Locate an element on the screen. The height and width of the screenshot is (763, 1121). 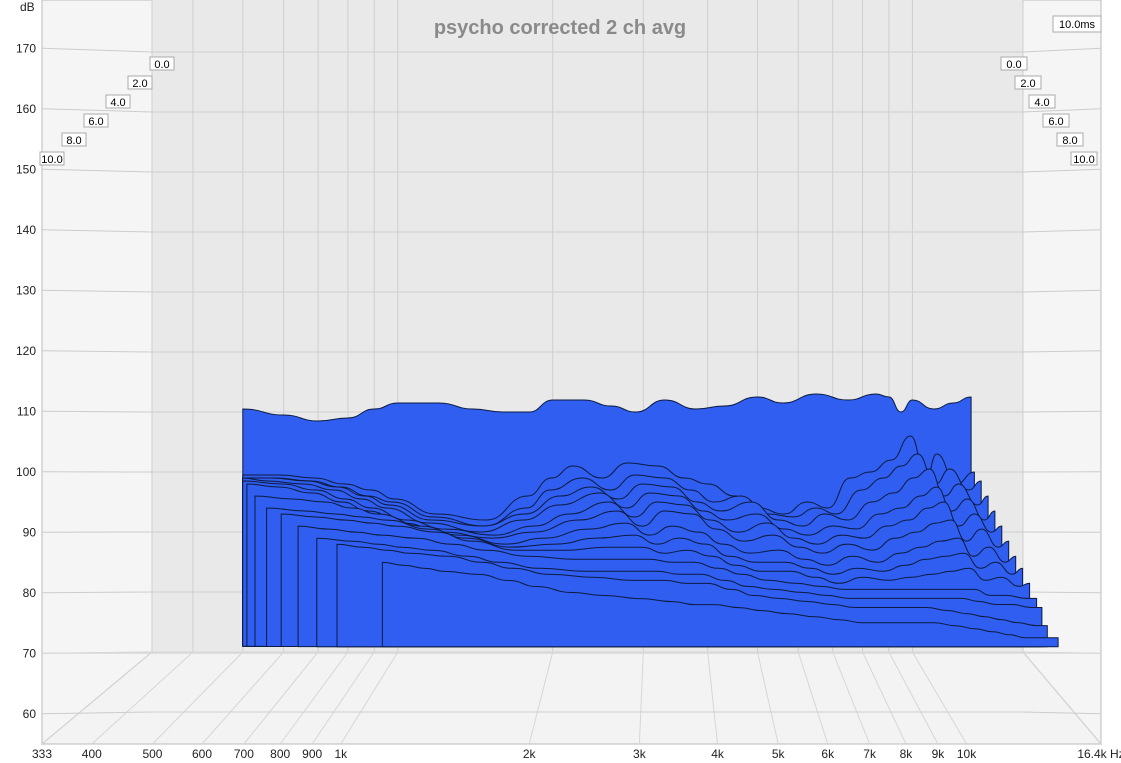
time-tag-left: 10.0 is located at coordinates (52, 158).